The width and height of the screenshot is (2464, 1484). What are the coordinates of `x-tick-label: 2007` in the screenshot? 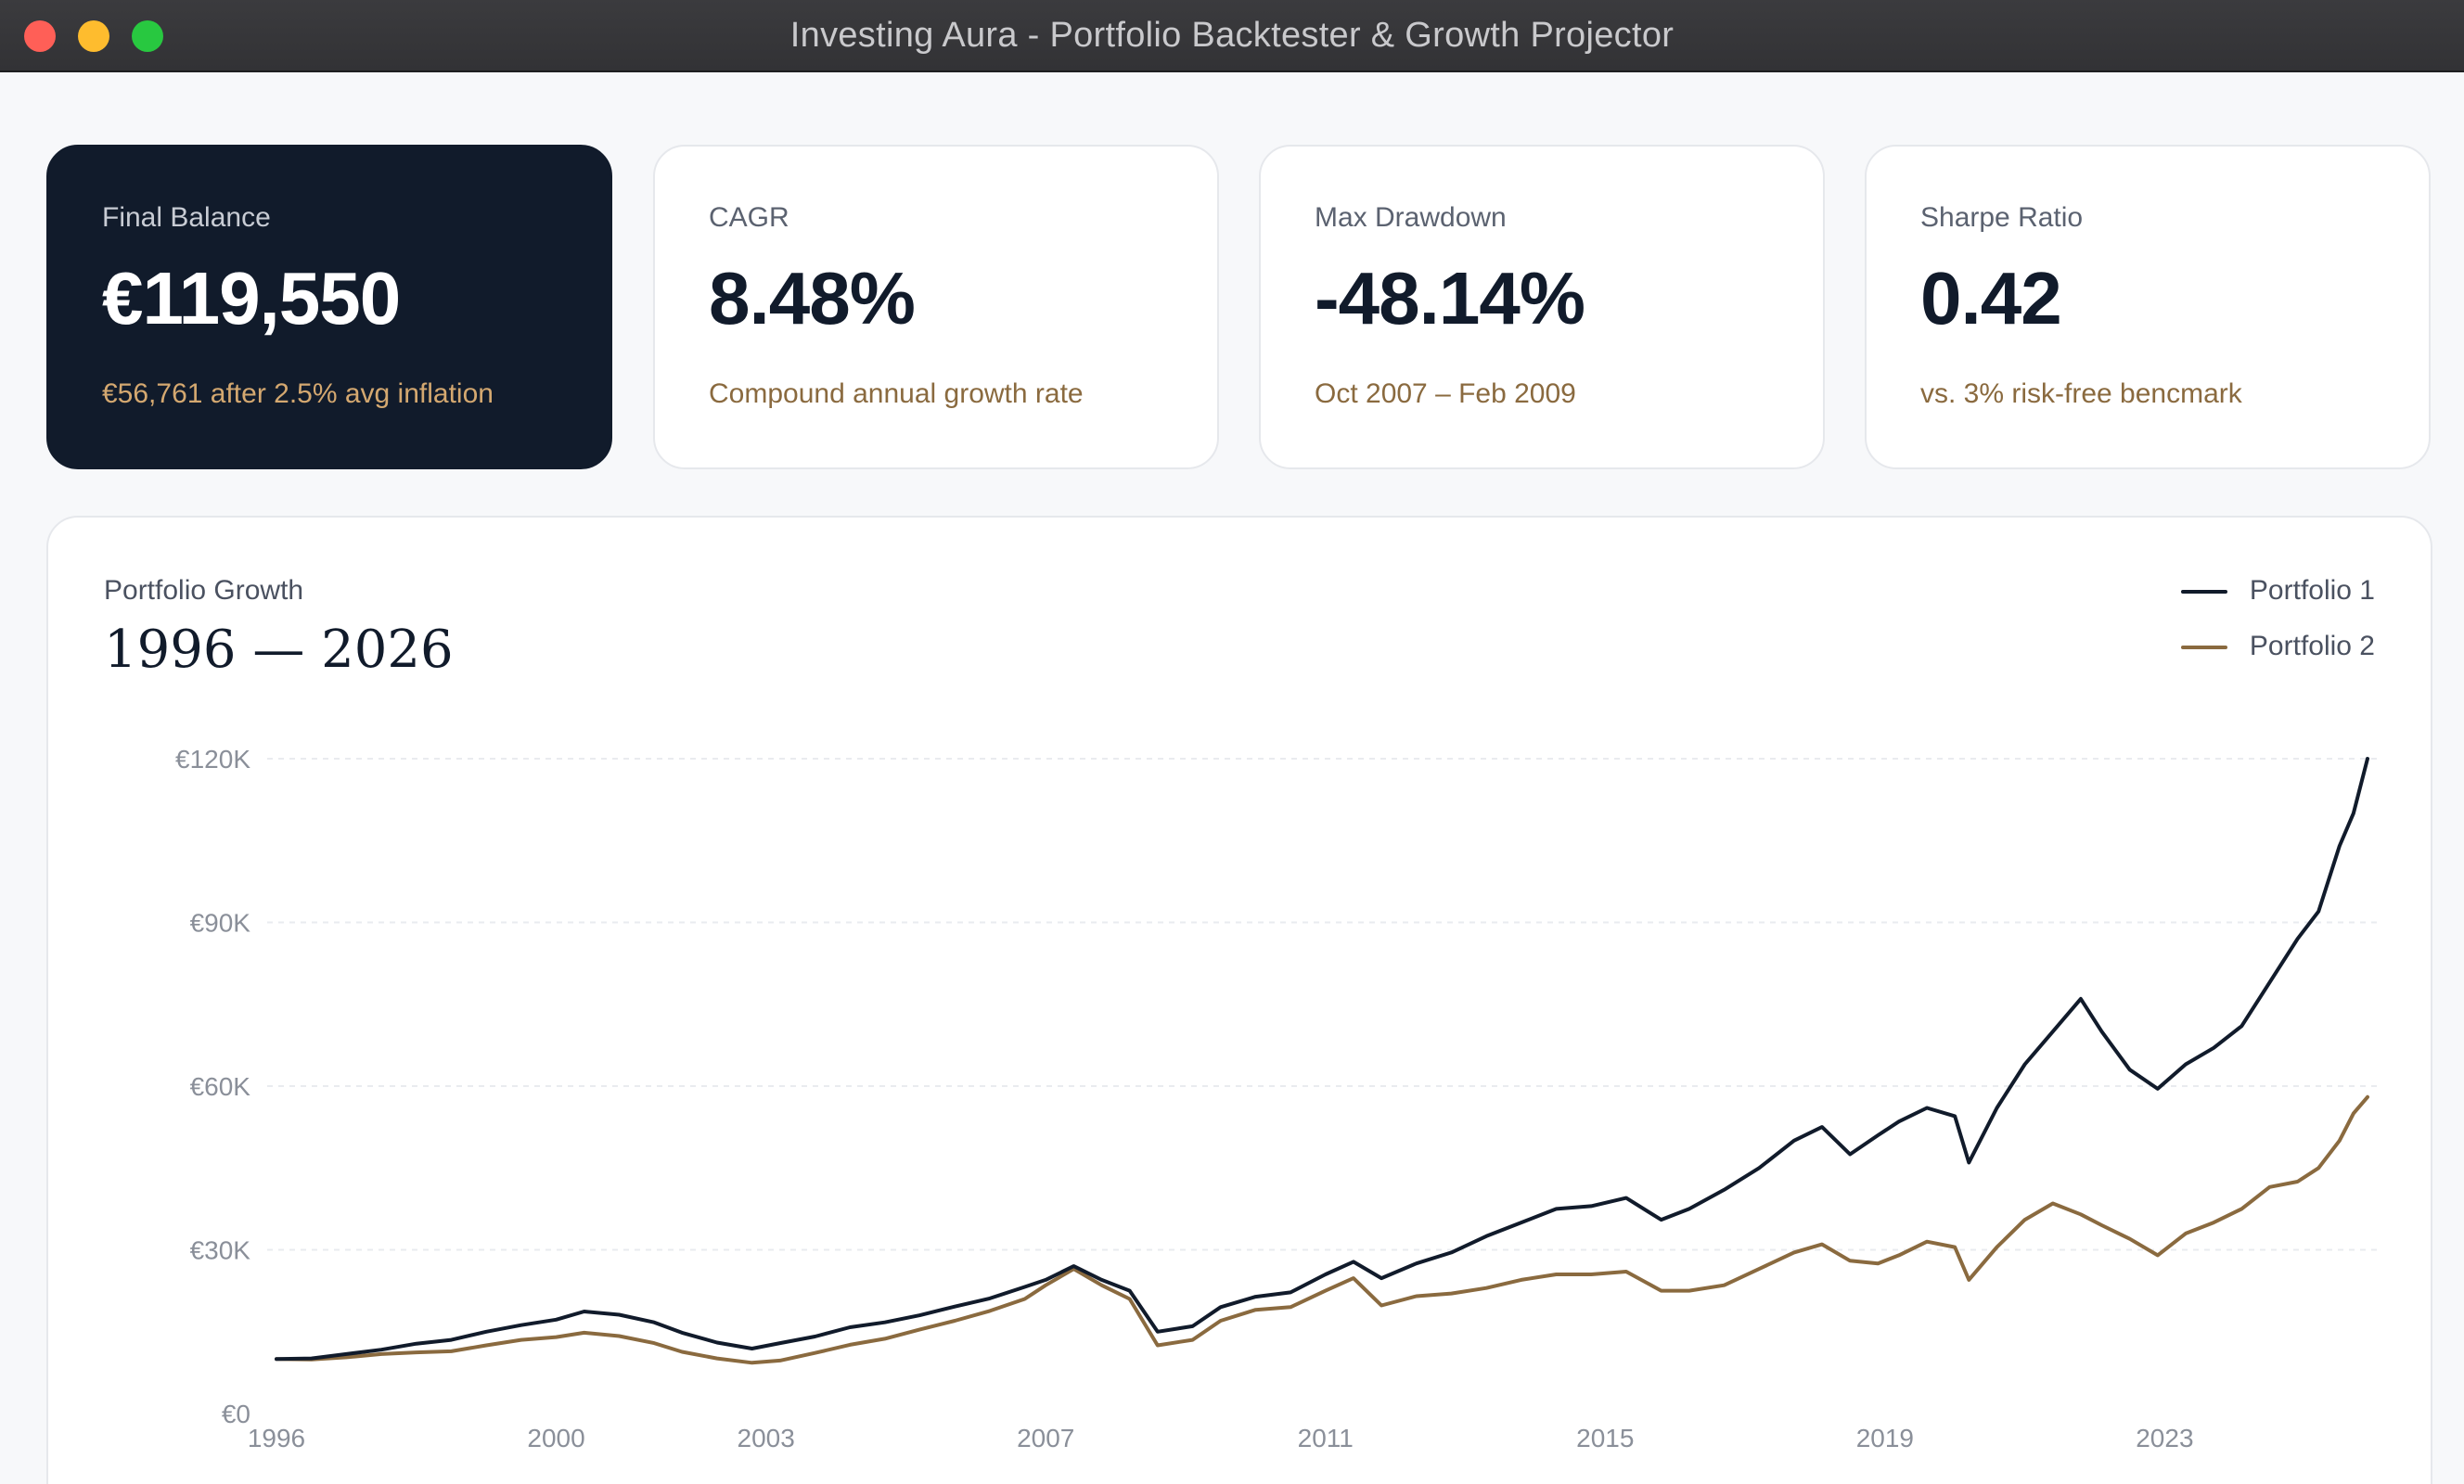 It's located at (1045, 1438).